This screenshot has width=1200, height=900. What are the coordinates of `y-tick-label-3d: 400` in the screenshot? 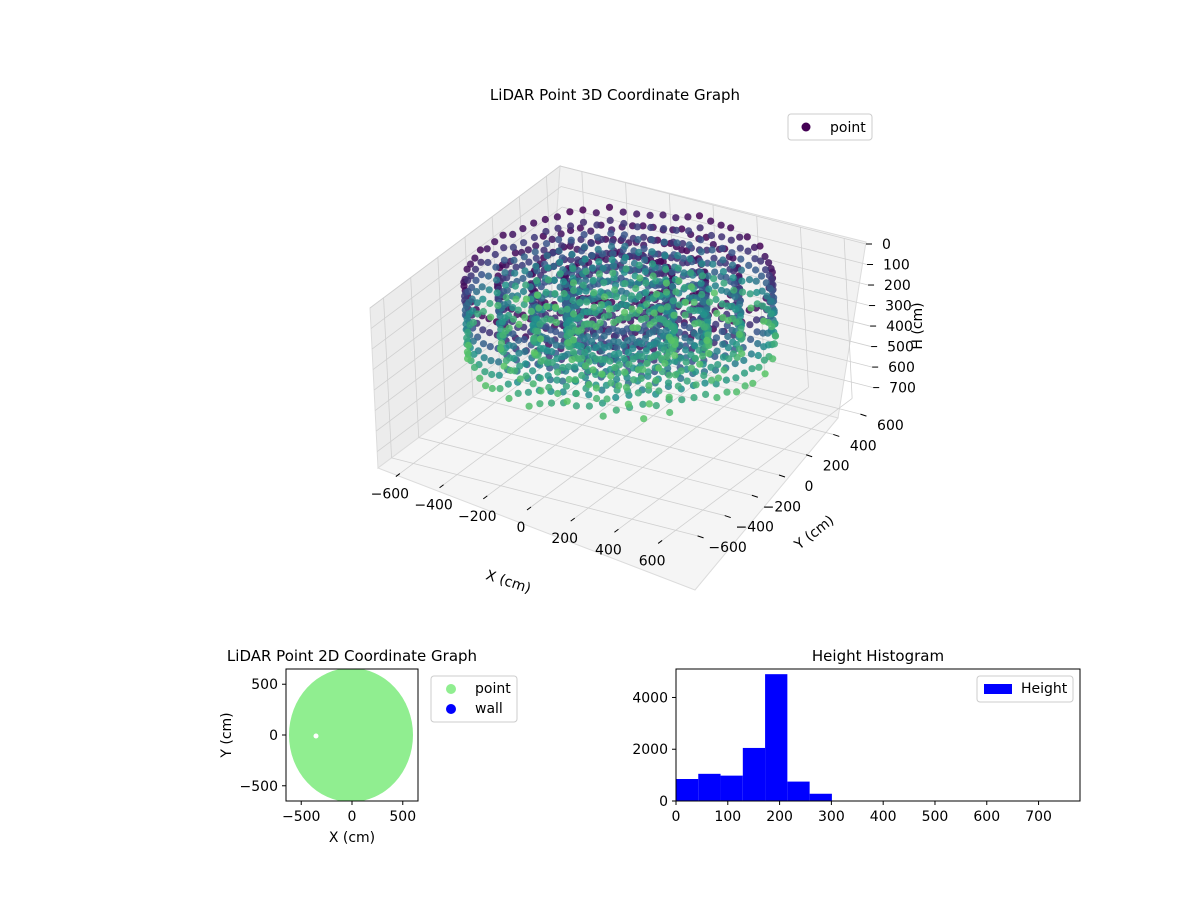 It's located at (863, 446).